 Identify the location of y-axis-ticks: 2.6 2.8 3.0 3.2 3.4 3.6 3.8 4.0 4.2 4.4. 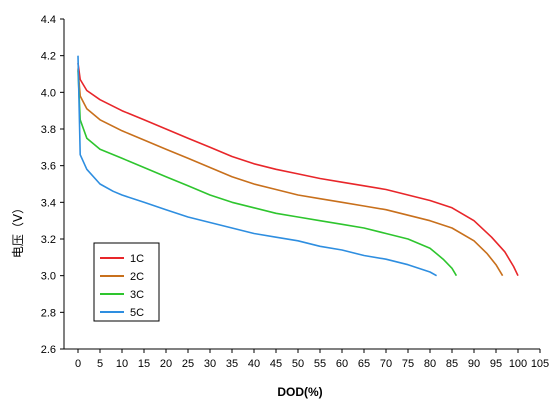
(52, 185).